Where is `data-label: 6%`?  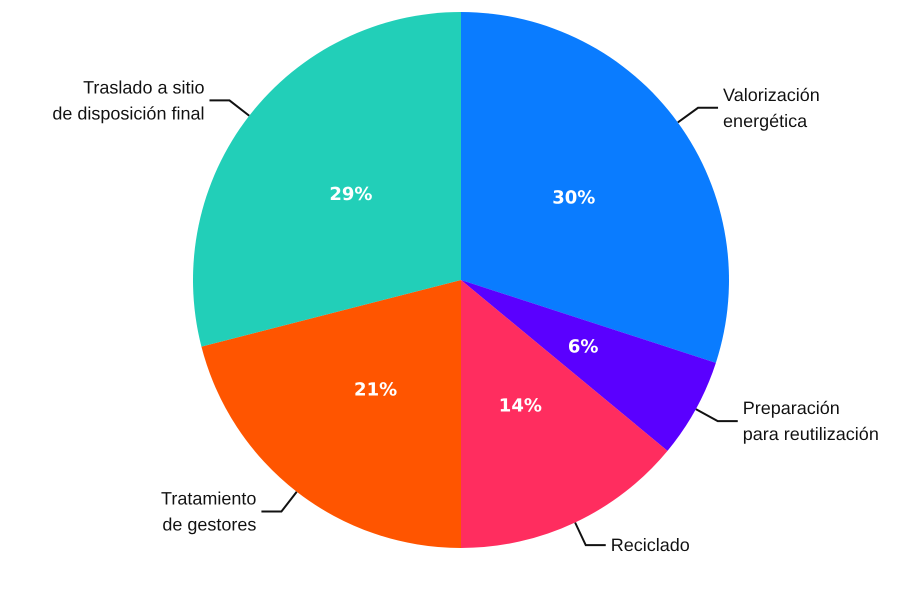 data-label: 6% is located at coordinates (583, 347).